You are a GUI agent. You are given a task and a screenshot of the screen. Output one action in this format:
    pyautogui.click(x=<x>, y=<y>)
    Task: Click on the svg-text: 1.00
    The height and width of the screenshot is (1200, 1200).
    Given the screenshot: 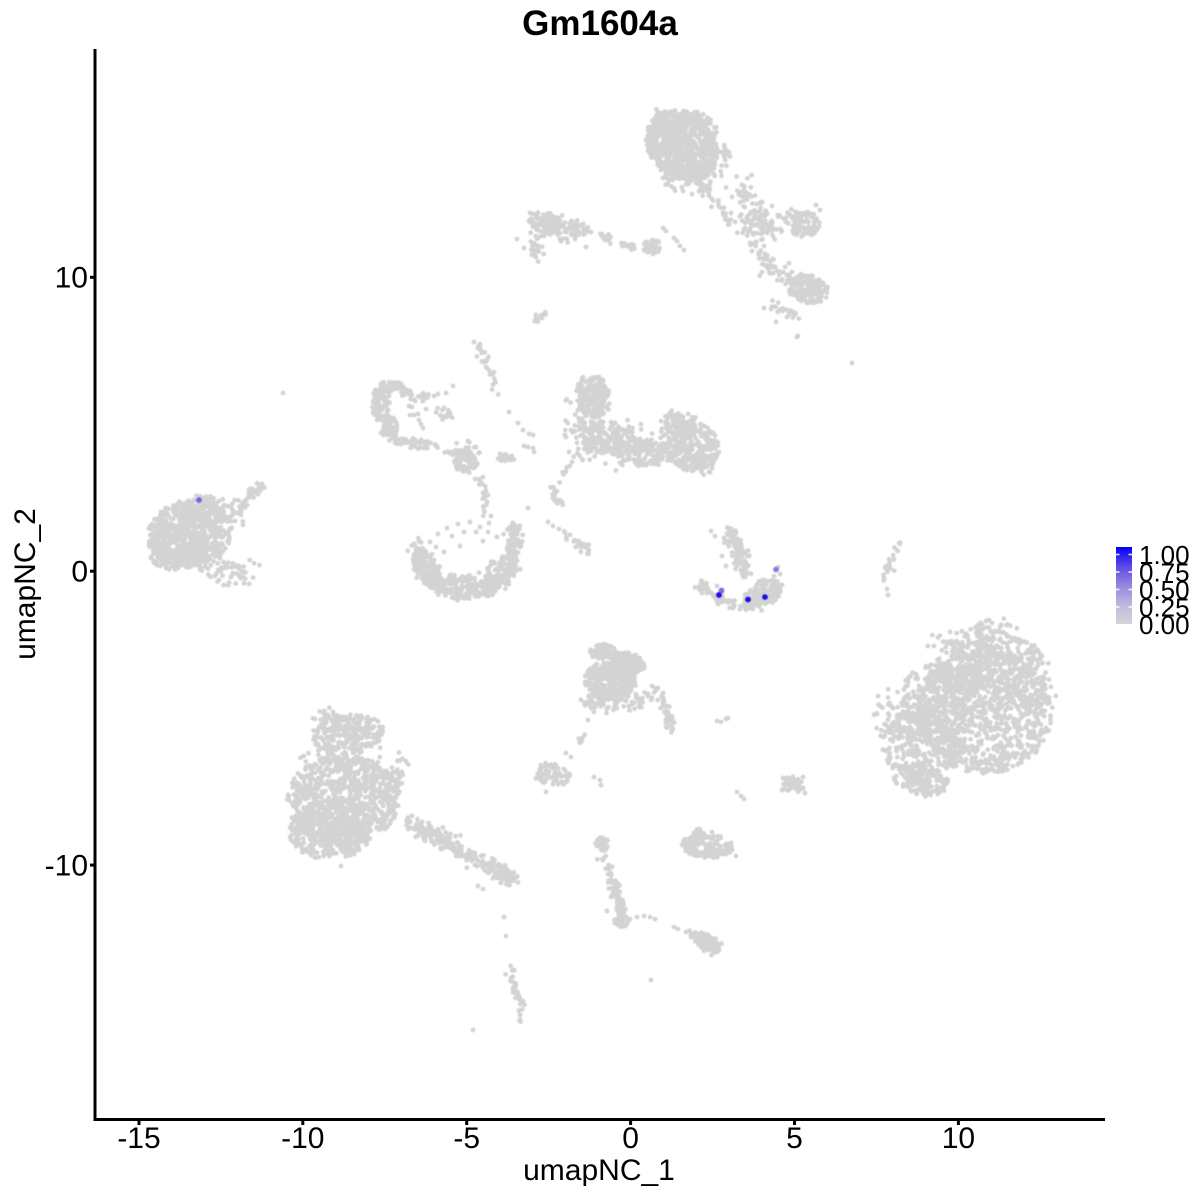 What is the action you would take?
    pyautogui.click(x=1164, y=555)
    